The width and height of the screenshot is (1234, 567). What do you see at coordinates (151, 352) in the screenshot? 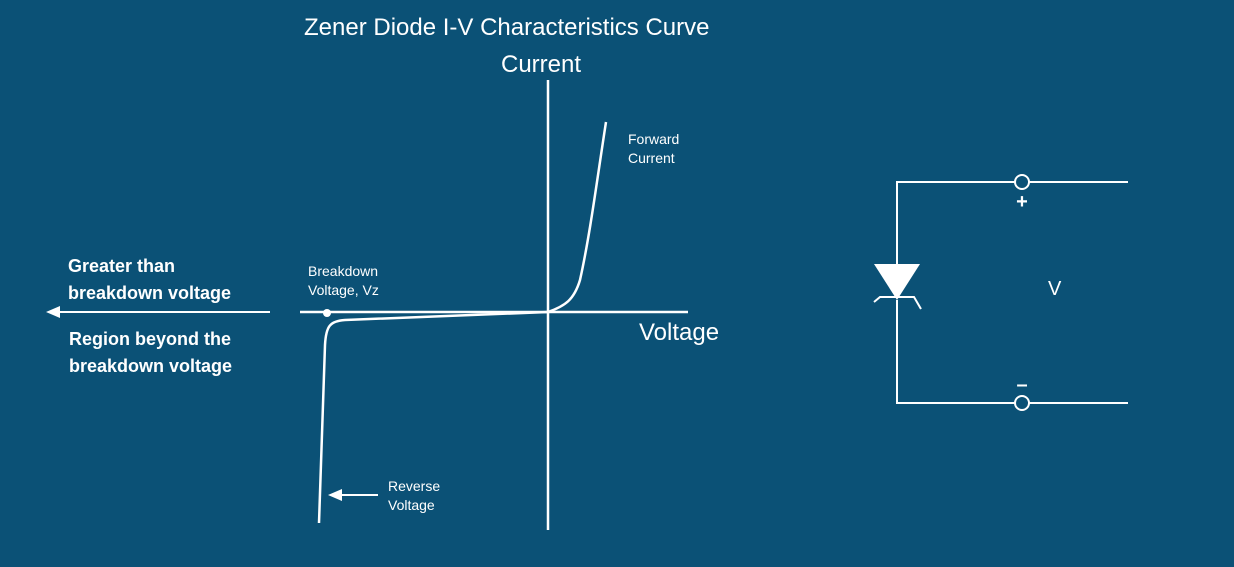
I see `region-beyond-breakdown-label: Region beyond the breakdown voltage` at bounding box center [151, 352].